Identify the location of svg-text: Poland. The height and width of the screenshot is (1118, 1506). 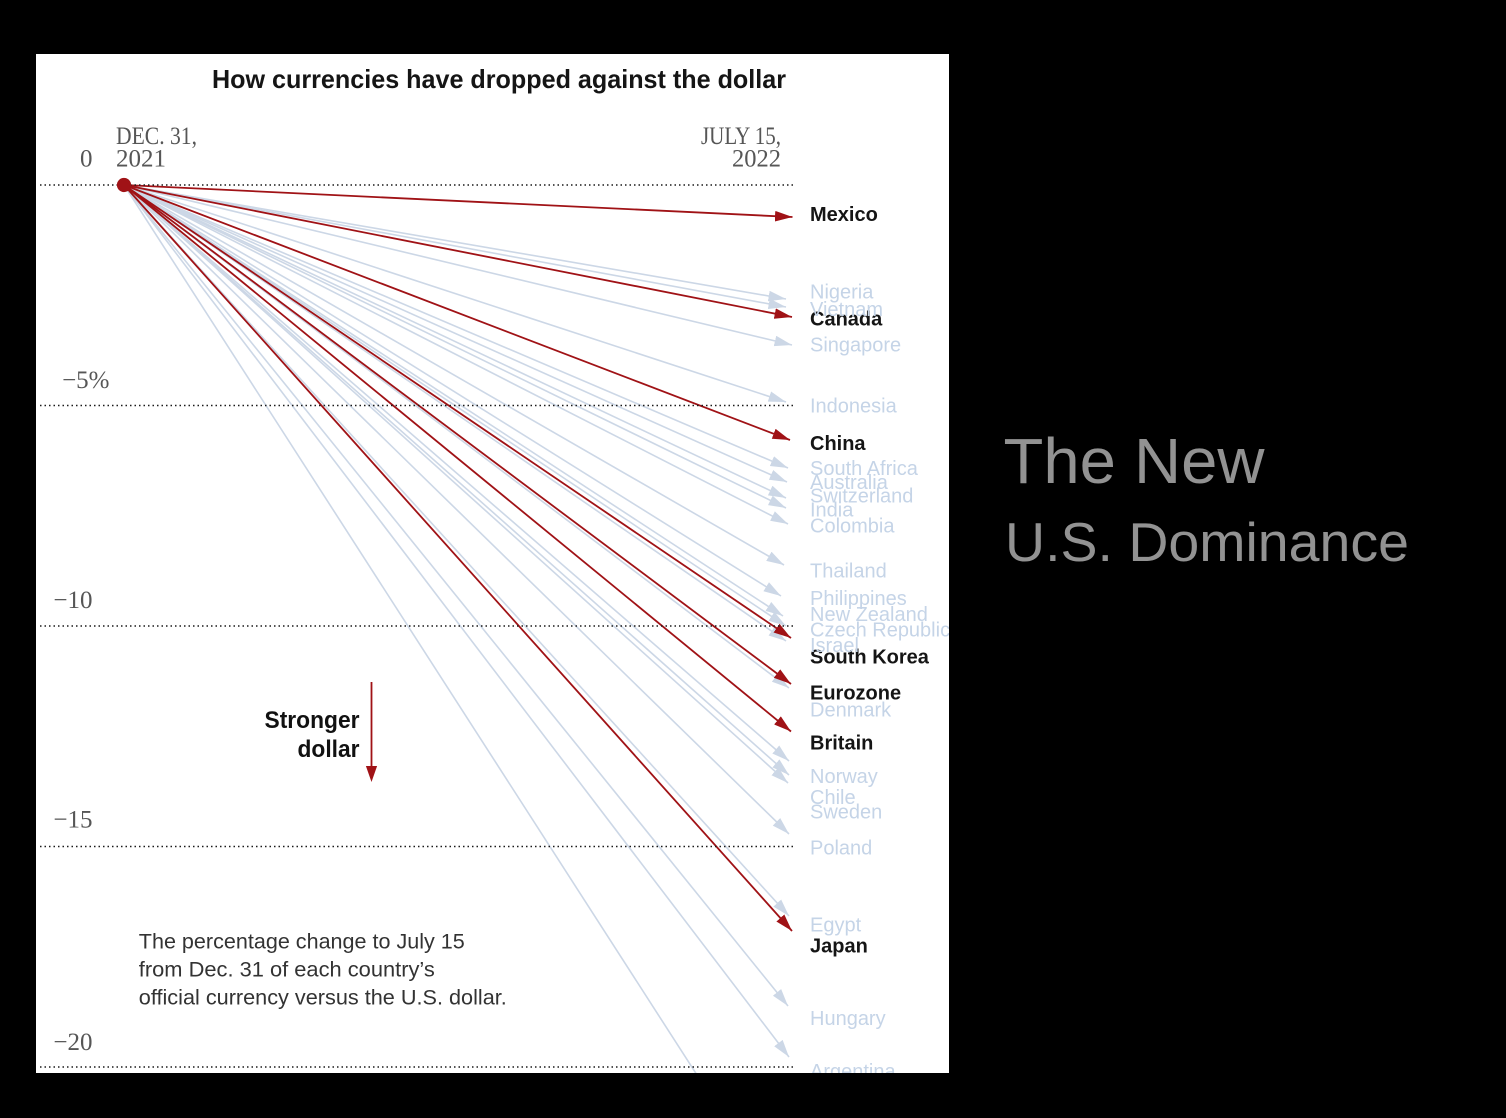
(841, 849).